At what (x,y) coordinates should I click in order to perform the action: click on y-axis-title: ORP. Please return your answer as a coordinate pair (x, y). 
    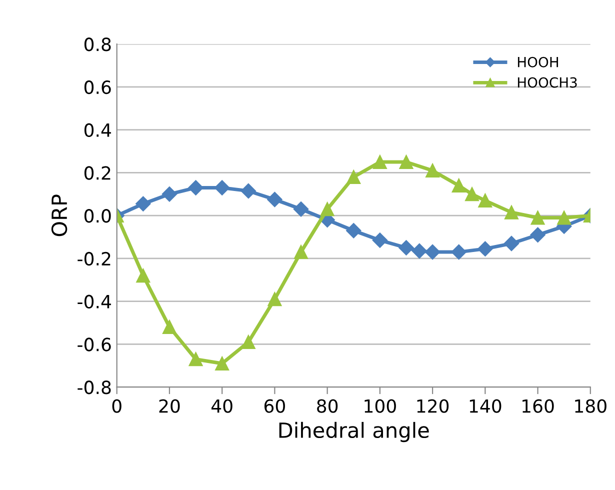
    Looking at the image, I should click on (59, 215).